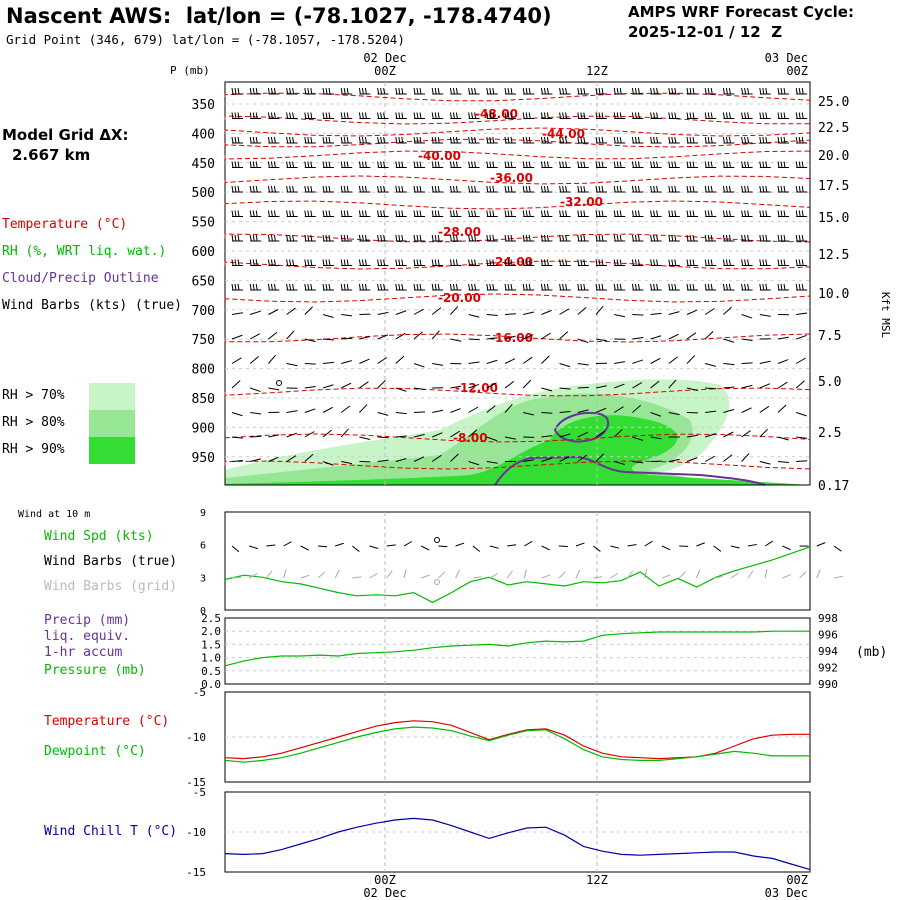  What do you see at coordinates (517, 450) in the screenshot?
I see `rh90-region` at bounding box center [517, 450].